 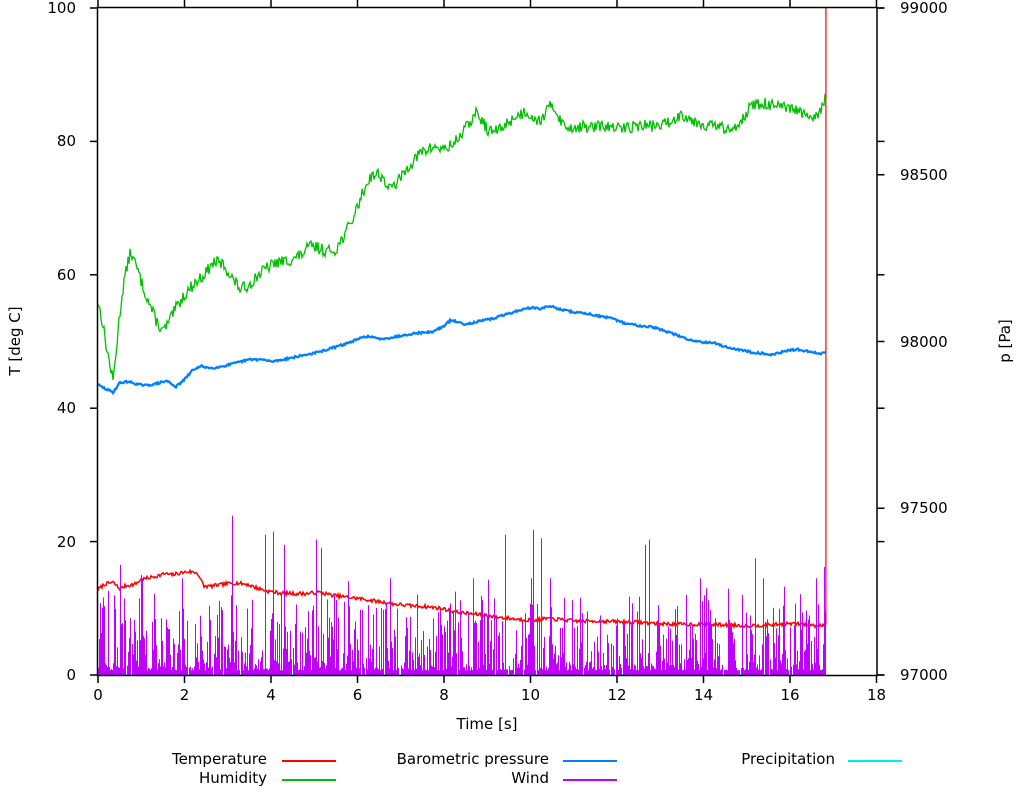 I want to click on y-axis-title-right: p [Pa], so click(x=1005, y=341).